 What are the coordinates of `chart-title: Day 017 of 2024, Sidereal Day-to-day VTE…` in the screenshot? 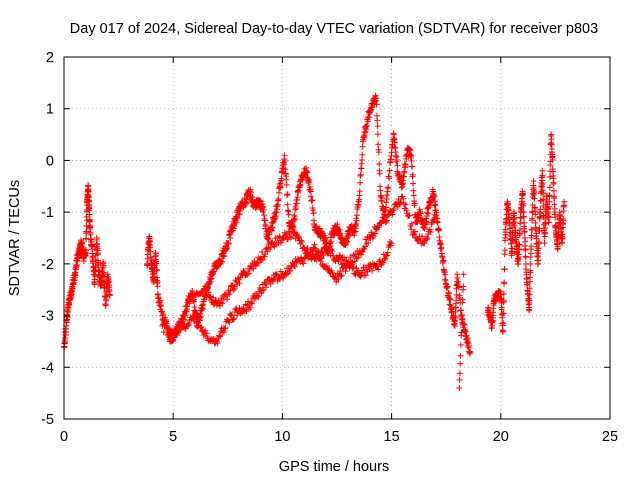 It's located at (334, 29).